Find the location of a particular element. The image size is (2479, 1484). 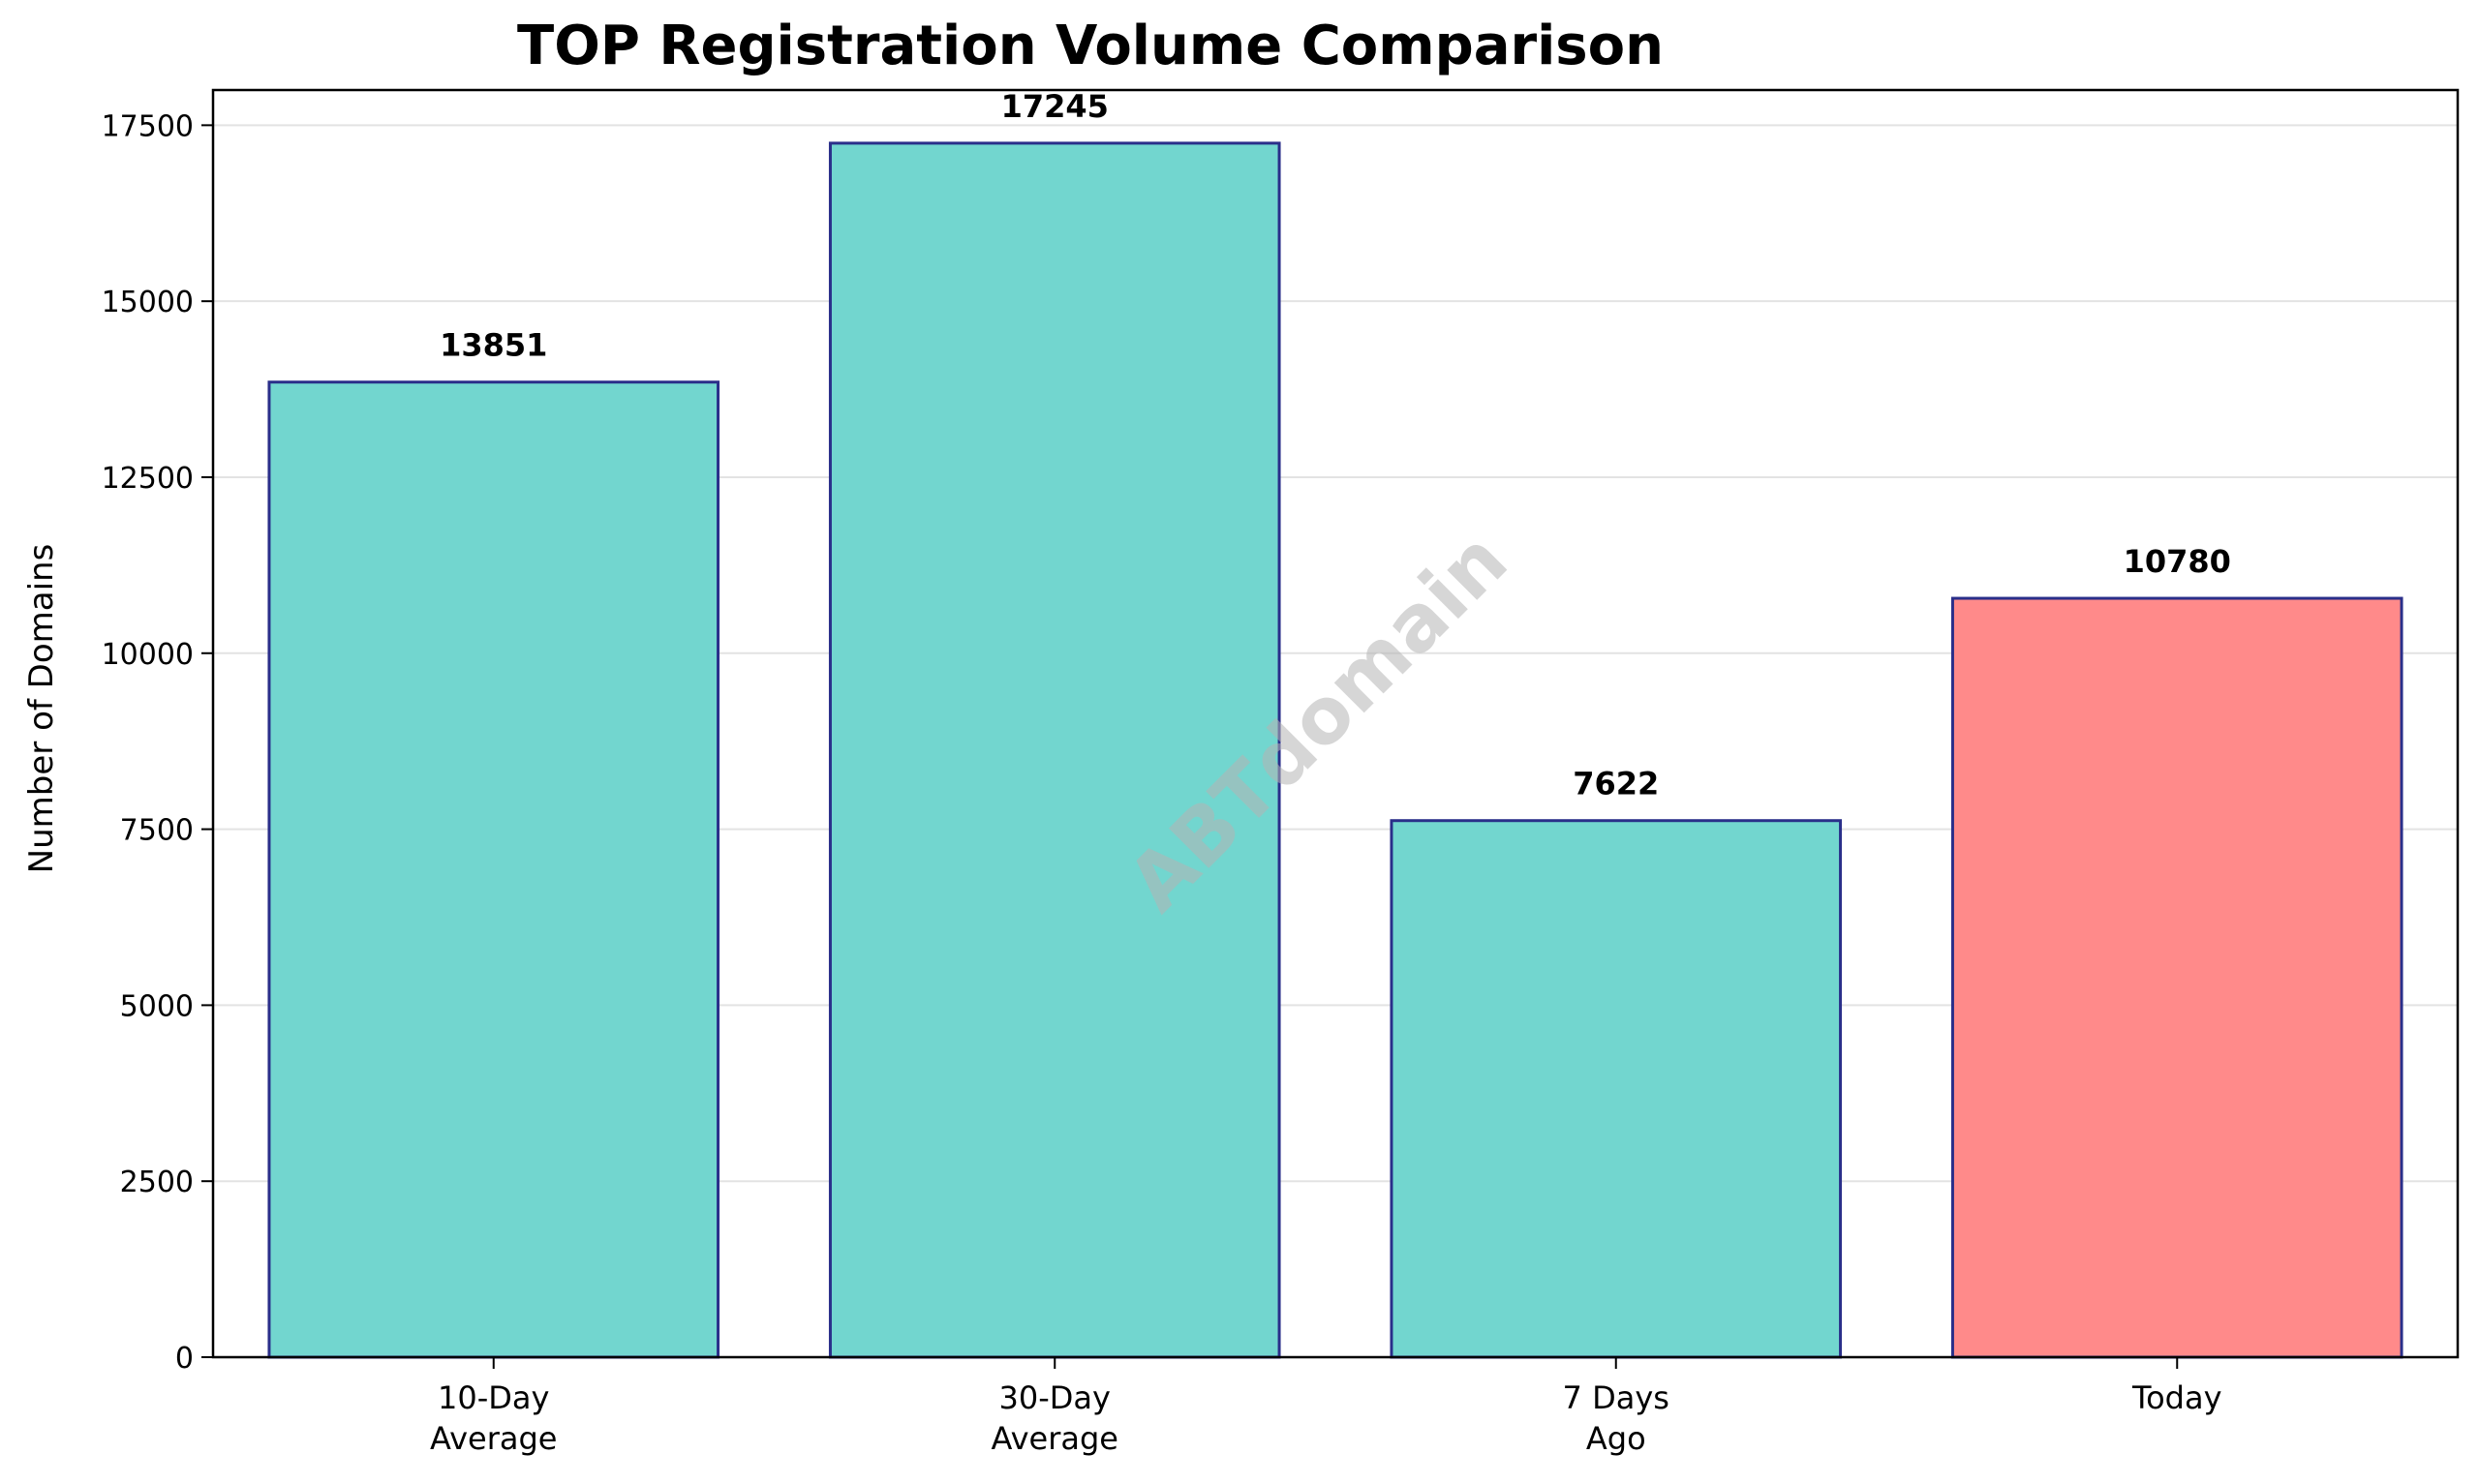

x-tick-label: 10-Day is located at coordinates (493, 1397).